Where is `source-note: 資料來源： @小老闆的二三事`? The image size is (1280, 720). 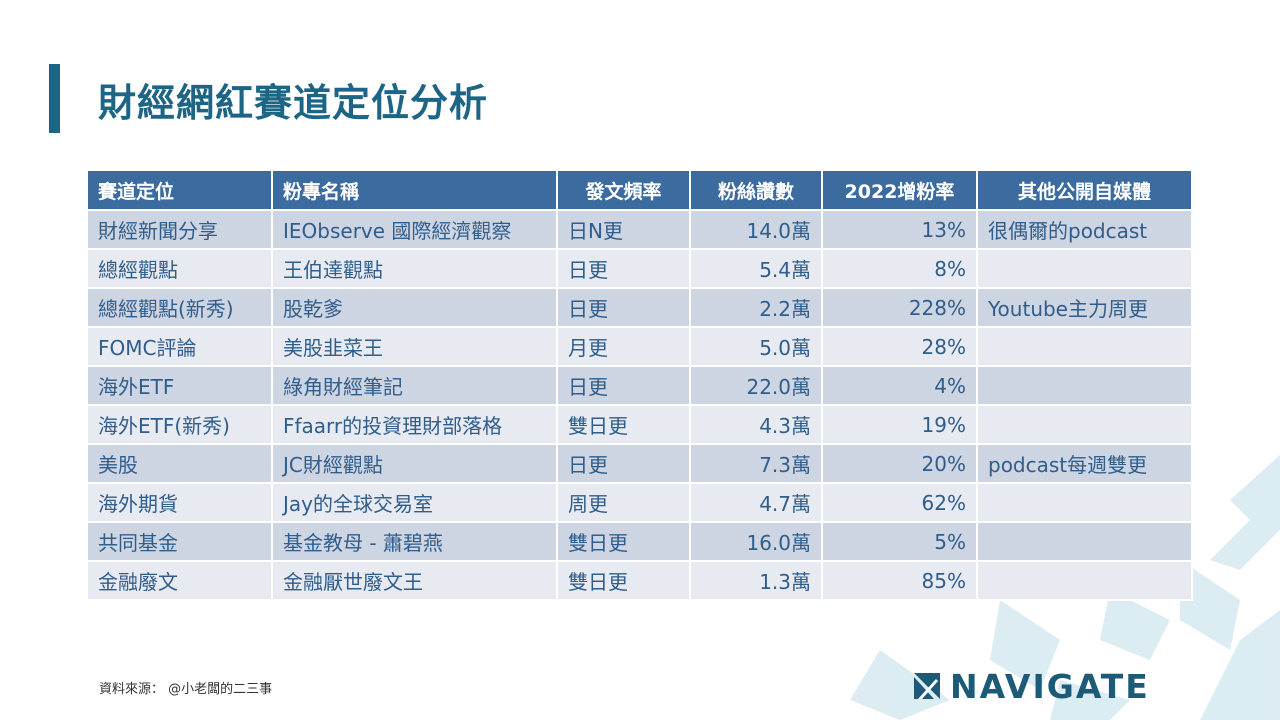 source-note: 資料來源： @小老闆的二三事 is located at coordinates (186, 689).